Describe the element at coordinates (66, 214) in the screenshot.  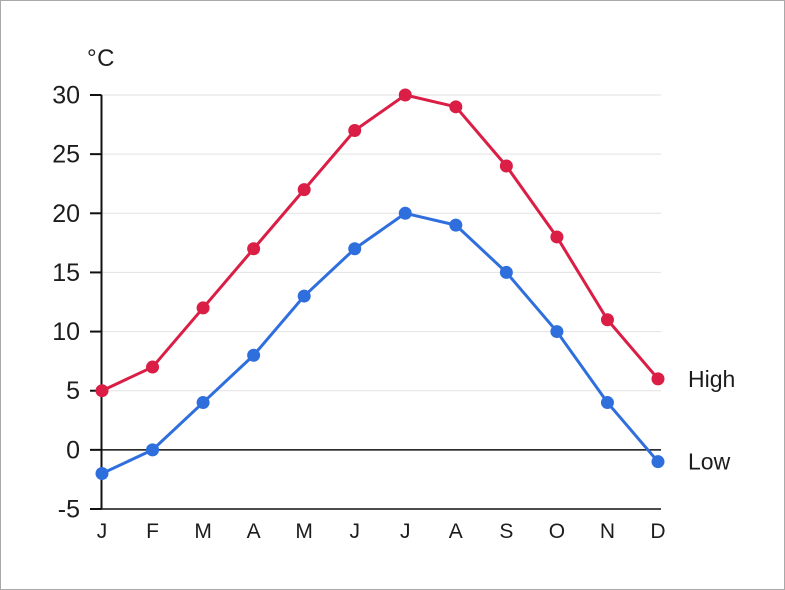
I see `y-tick-label: 20` at that location.